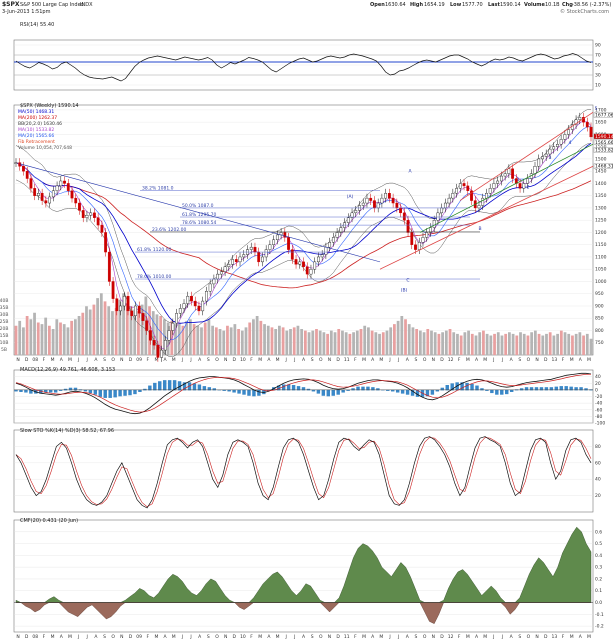 The width and height of the screenshot is (613, 640). Describe the element at coordinates (570, 143) in the screenshot. I see `wave-label: 4` at that location.